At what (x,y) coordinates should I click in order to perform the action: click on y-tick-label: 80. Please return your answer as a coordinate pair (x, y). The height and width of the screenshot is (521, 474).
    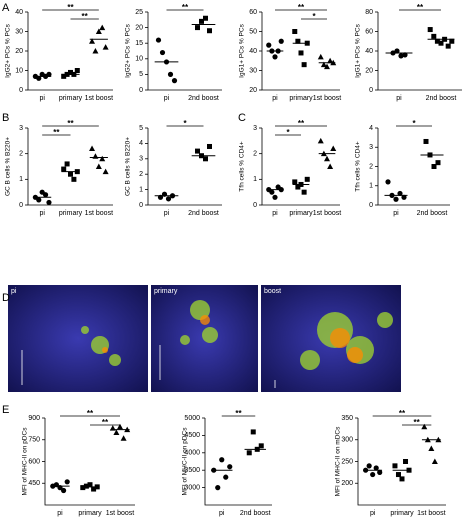
    Looking at the image, I should click on (369, 12).